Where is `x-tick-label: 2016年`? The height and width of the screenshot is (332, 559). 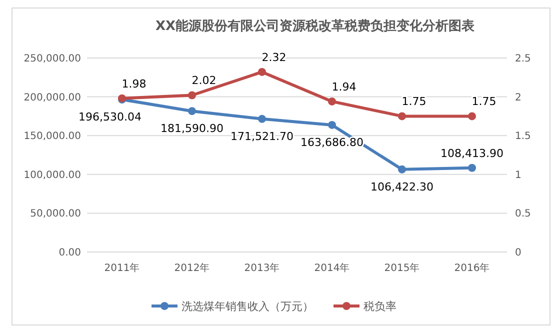 x-tick-label: 2016年 is located at coordinates (472, 268).